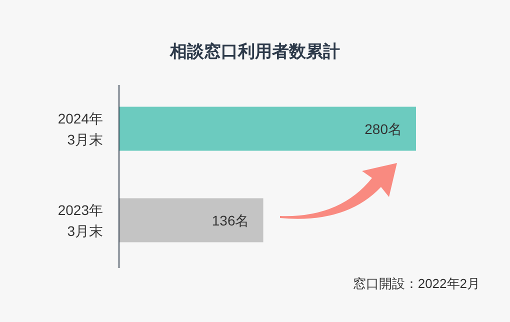 The width and height of the screenshot is (510, 322). What do you see at coordinates (254, 51) in the screenshot?
I see `chart-title: 相談窓口利用者数累計` at bounding box center [254, 51].